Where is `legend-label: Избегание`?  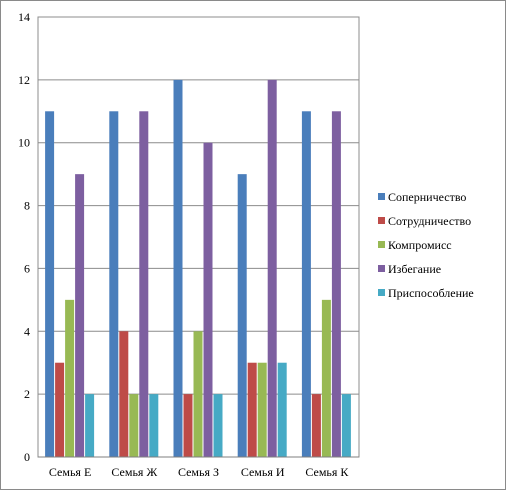 legend-label: Избегание is located at coordinates (414, 269).